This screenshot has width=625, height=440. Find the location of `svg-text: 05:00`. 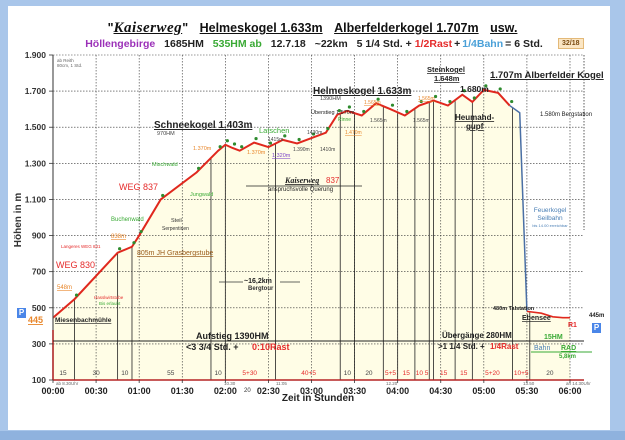

svg-text: 05:00 is located at coordinates (483, 391).